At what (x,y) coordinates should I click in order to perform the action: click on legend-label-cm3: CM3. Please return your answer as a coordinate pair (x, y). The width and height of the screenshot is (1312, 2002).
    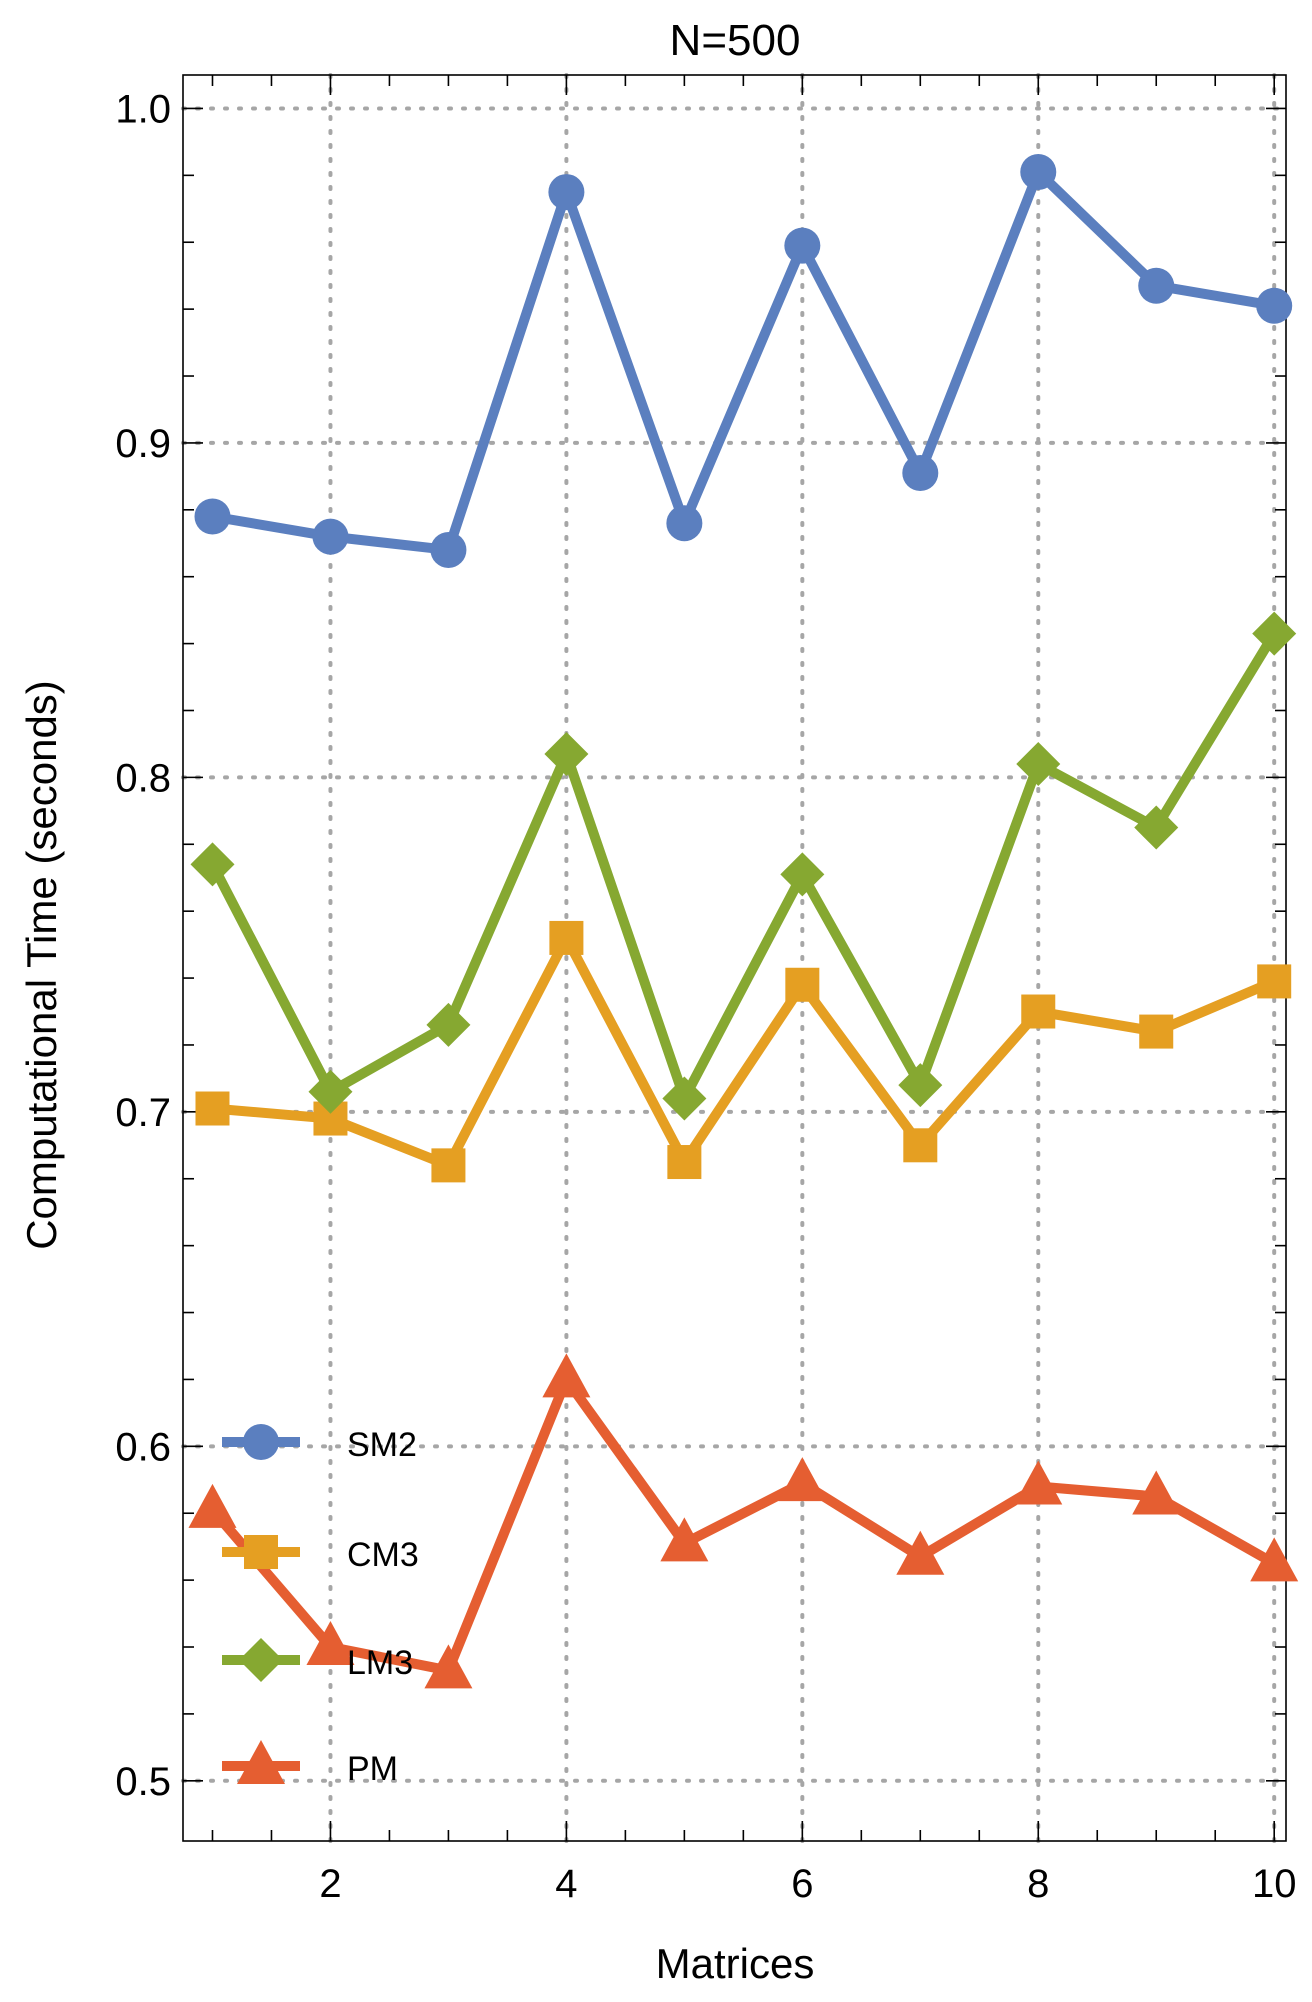
    Looking at the image, I should click on (383, 1555).